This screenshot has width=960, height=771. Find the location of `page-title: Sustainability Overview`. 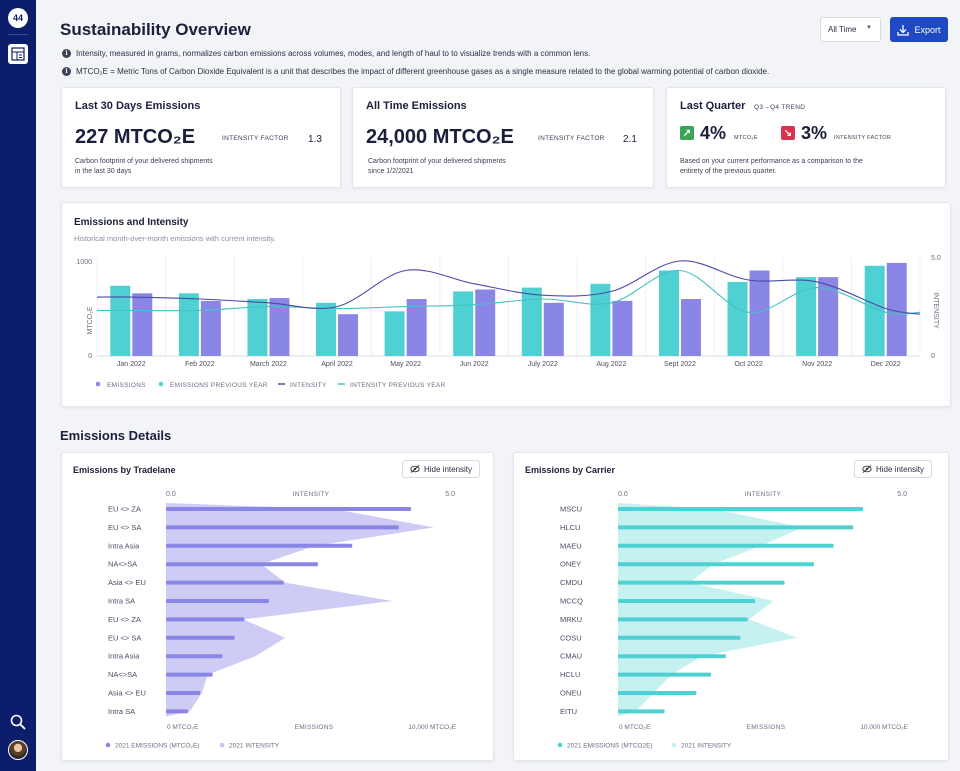

page-title: Sustainability Overview is located at coordinates (155, 29).